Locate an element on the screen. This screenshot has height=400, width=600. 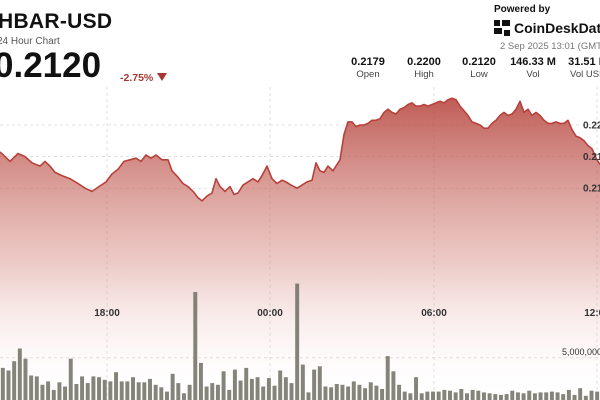
stat-low-value: 0.2120 is located at coordinates (479, 62).